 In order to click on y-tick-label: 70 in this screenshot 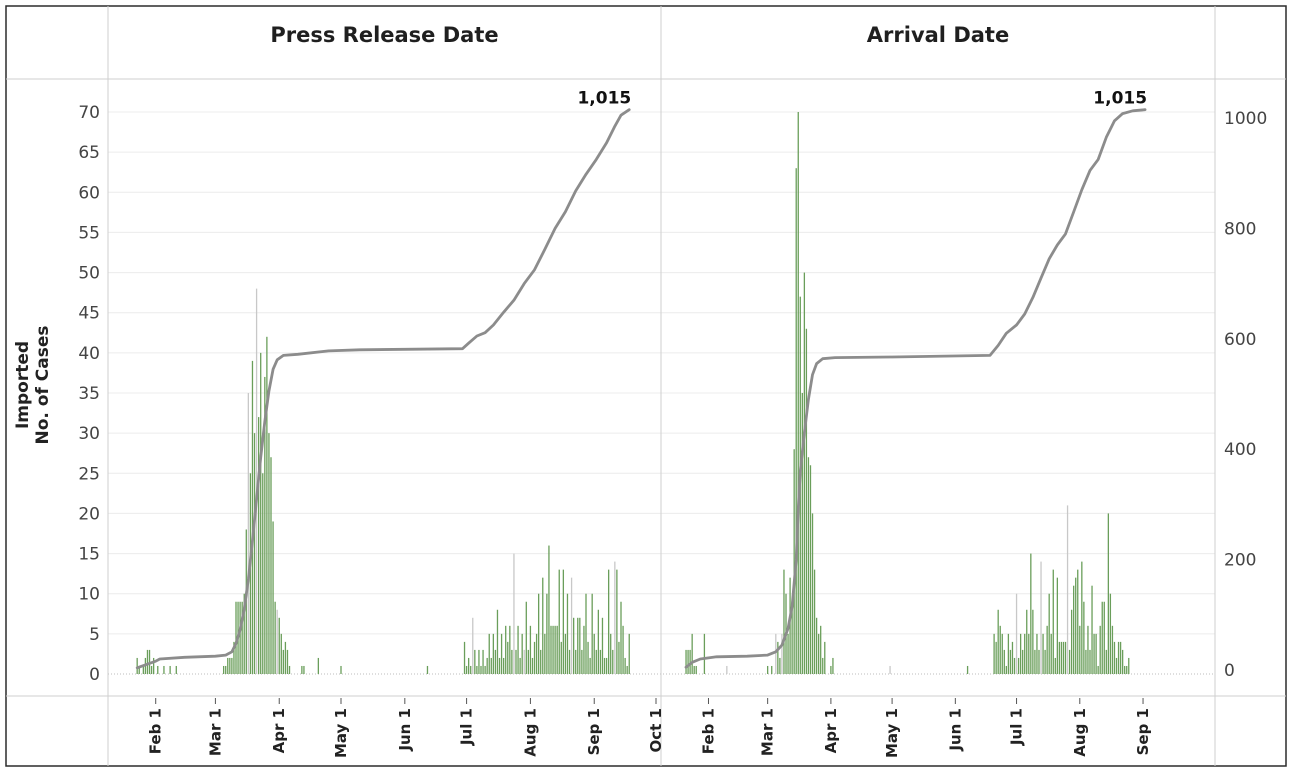, I will do `click(89, 113)`.